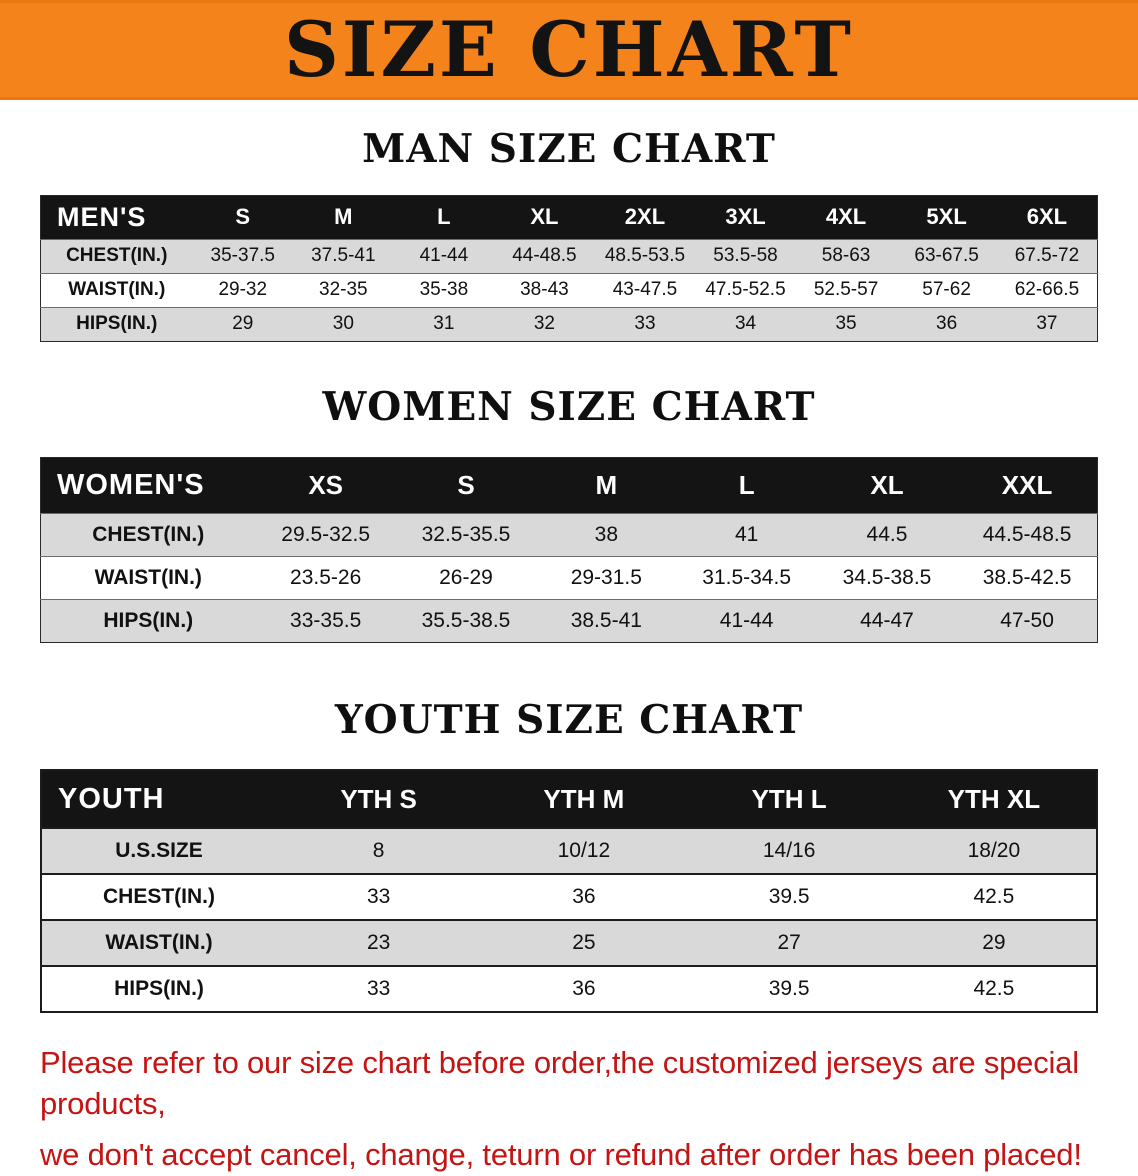 The width and height of the screenshot is (1138, 1176). Describe the element at coordinates (242, 256) in the screenshot. I see `measurement-value: 35-37.5` at that location.